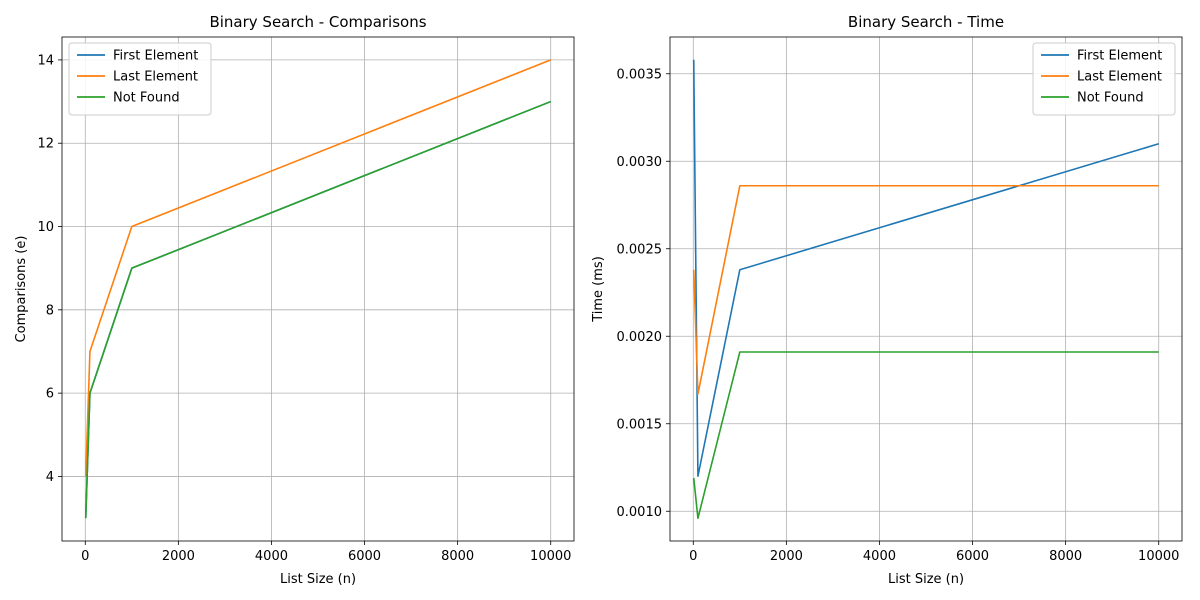 The height and width of the screenshot is (600, 1200). What do you see at coordinates (640, 249) in the screenshot?
I see `y-tick-label: 0.0025` at bounding box center [640, 249].